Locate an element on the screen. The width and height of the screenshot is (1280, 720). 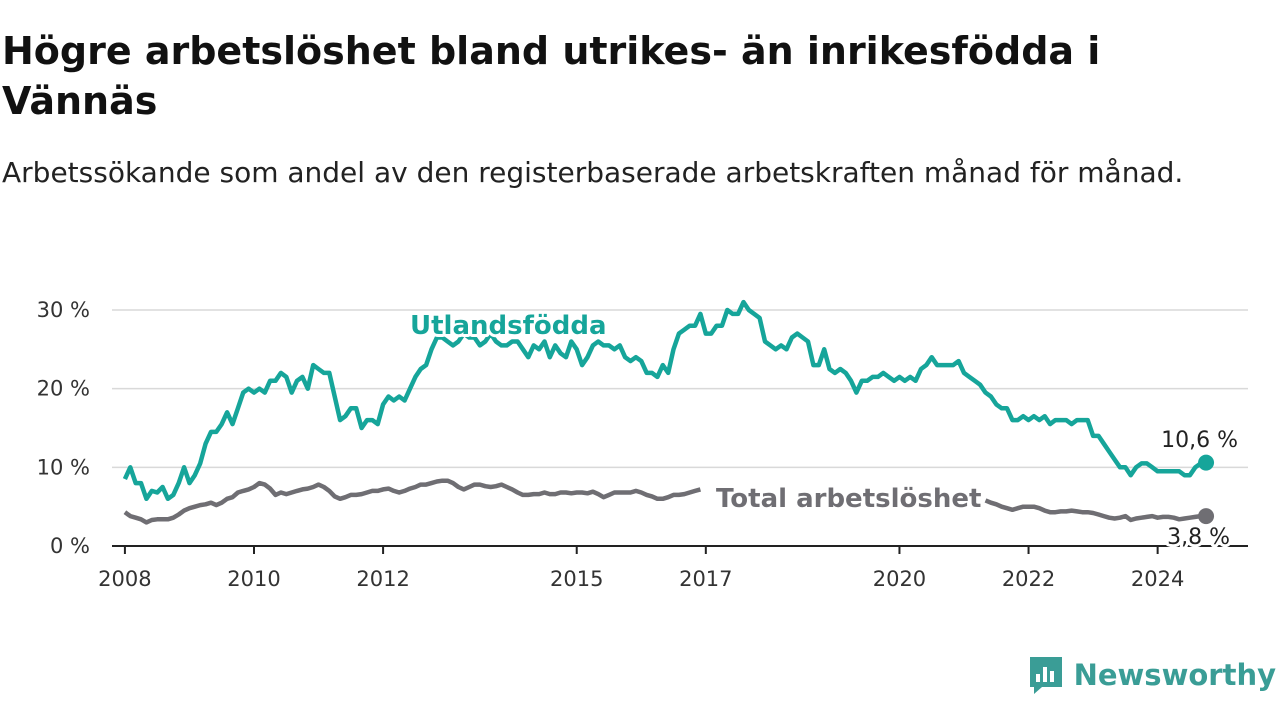
series-line-total is located at coordinates (412, 501).